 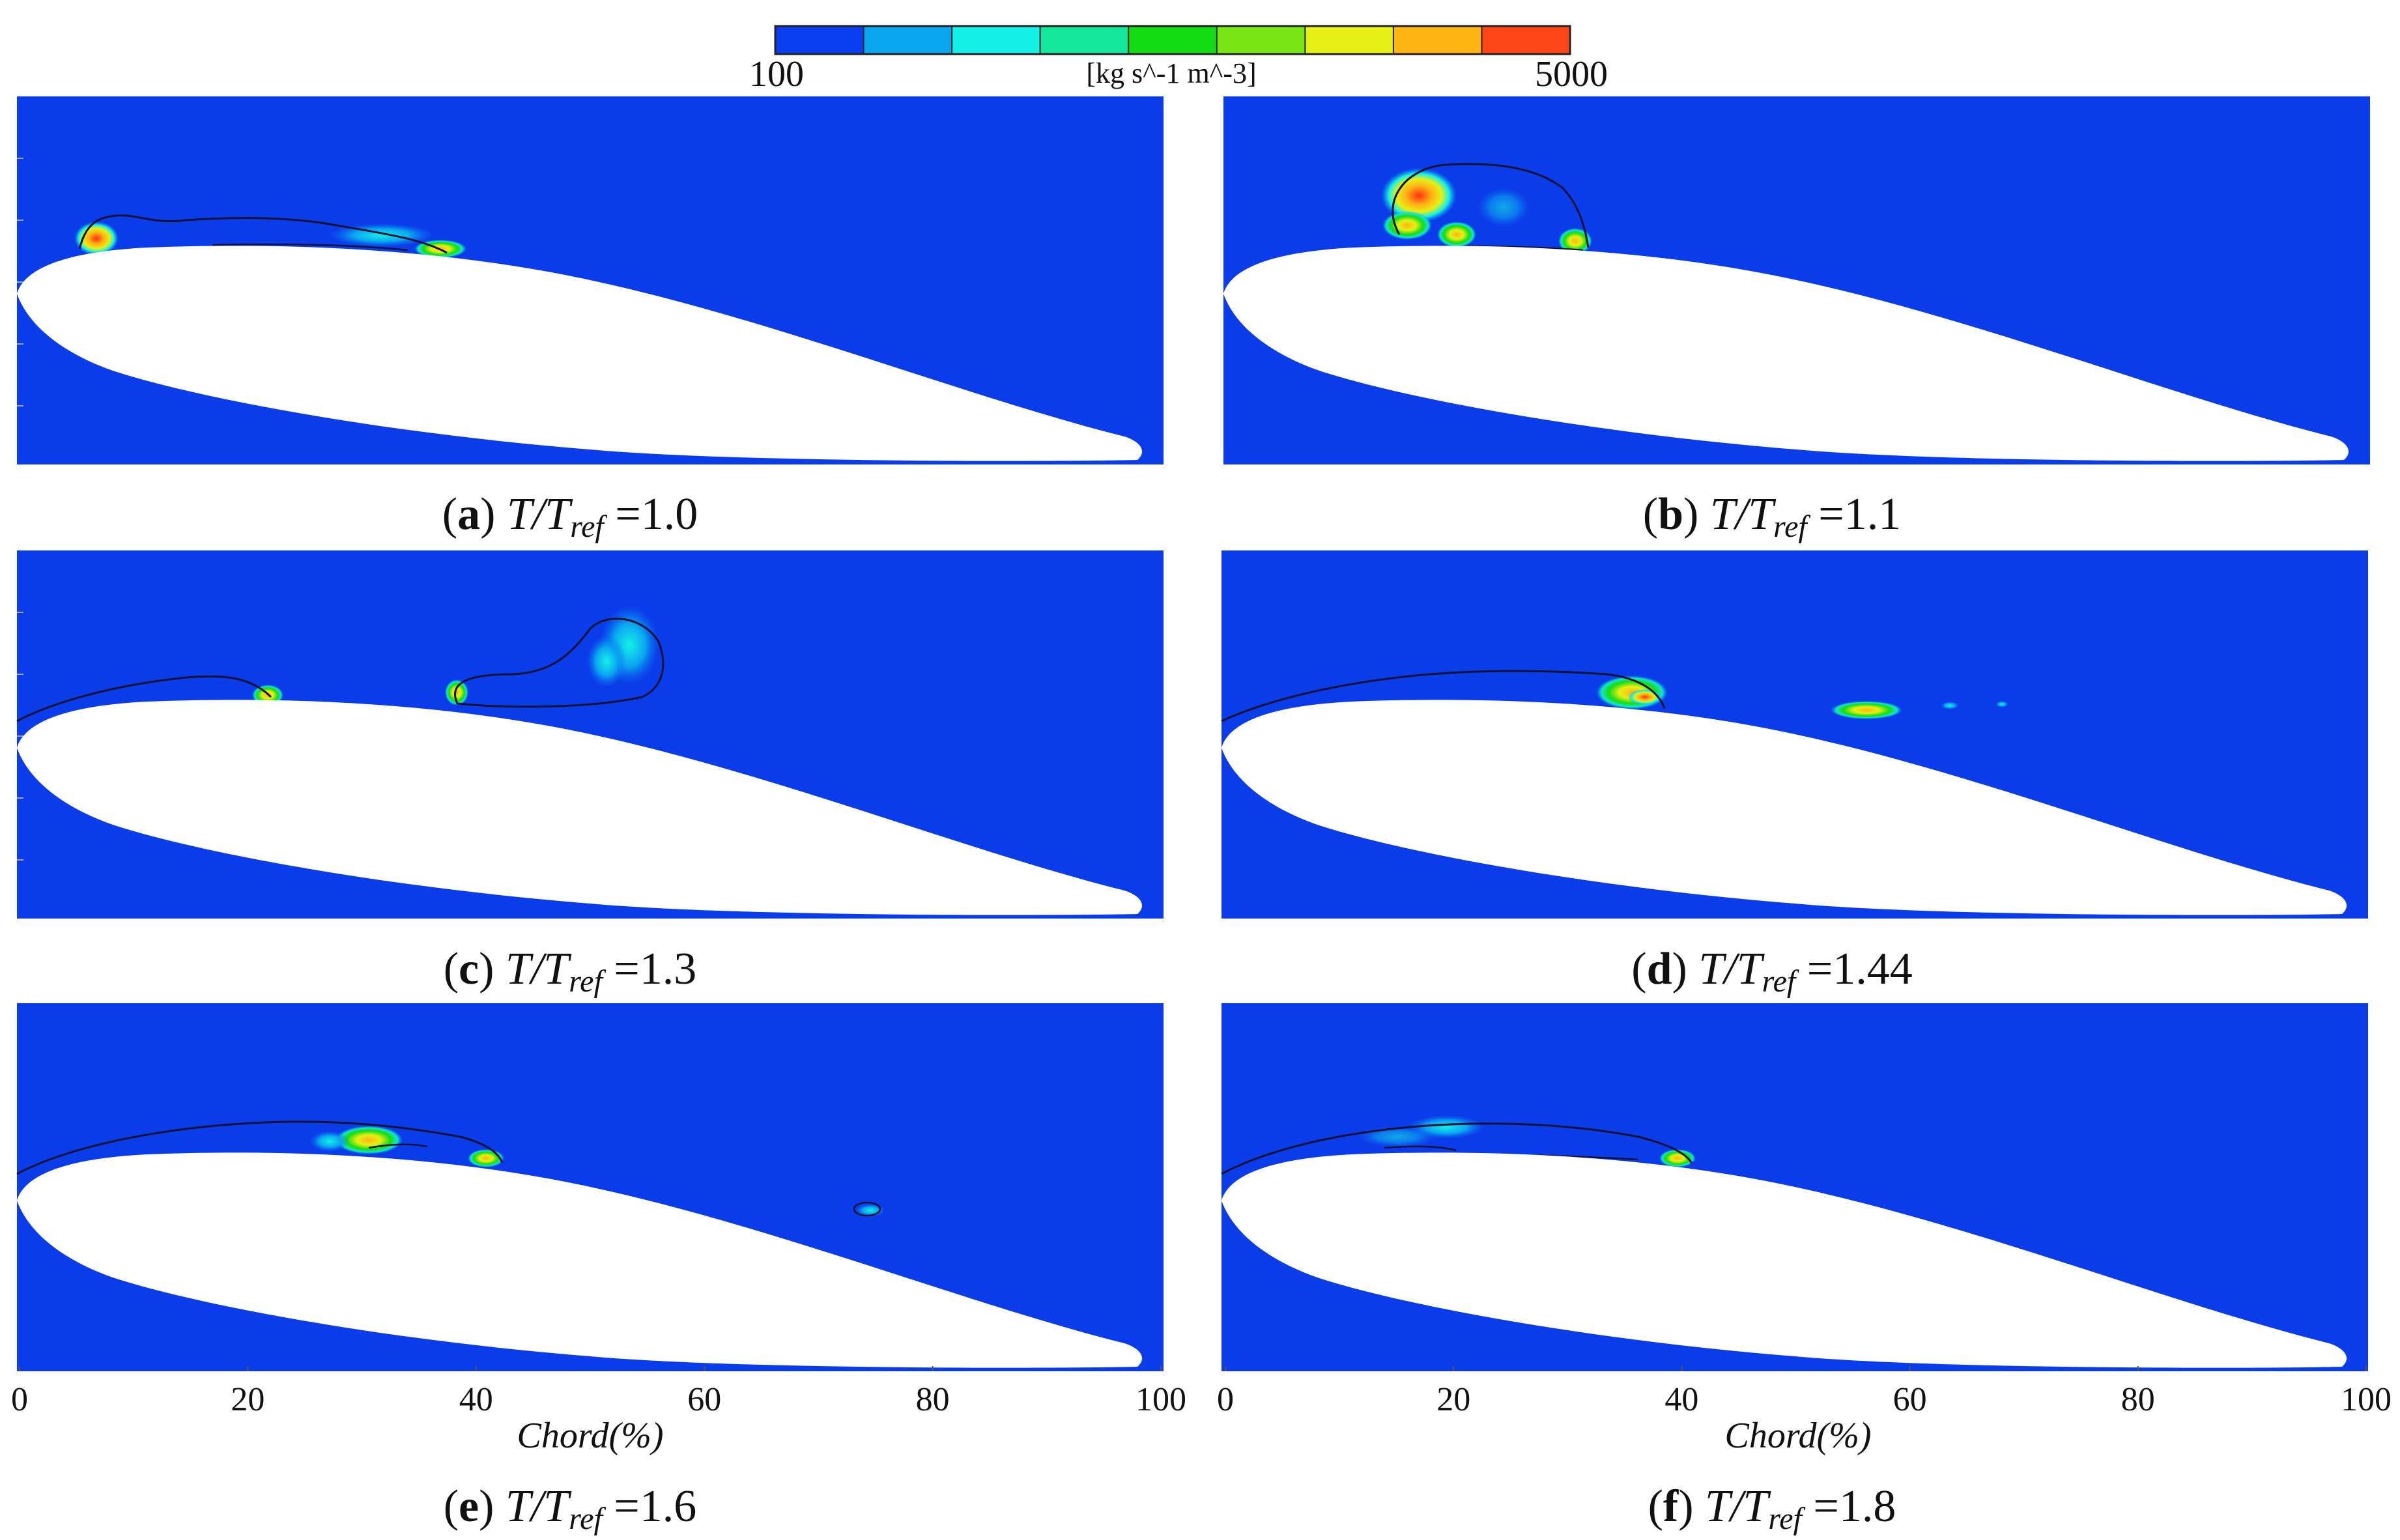 I want to click on panel-caption-f: (f) T/Tref =1.8, so click(x=1772, y=1508).